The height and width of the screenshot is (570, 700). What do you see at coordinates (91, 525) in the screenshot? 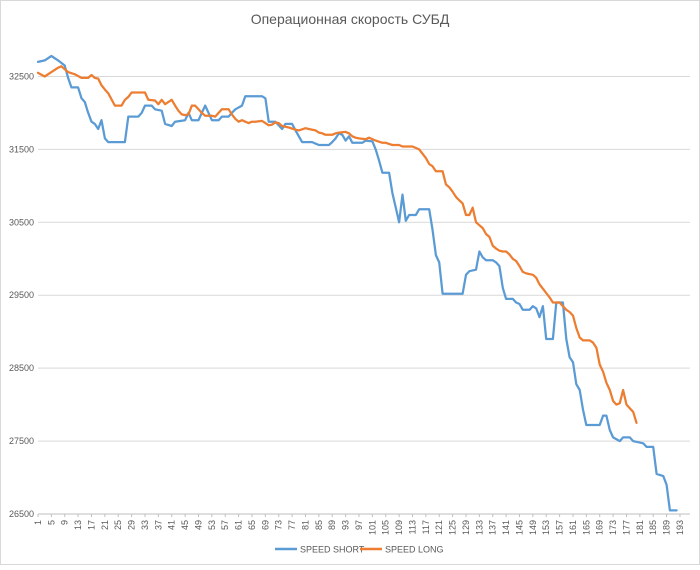
I see `x-tick-label: 17` at bounding box center [91, 525].